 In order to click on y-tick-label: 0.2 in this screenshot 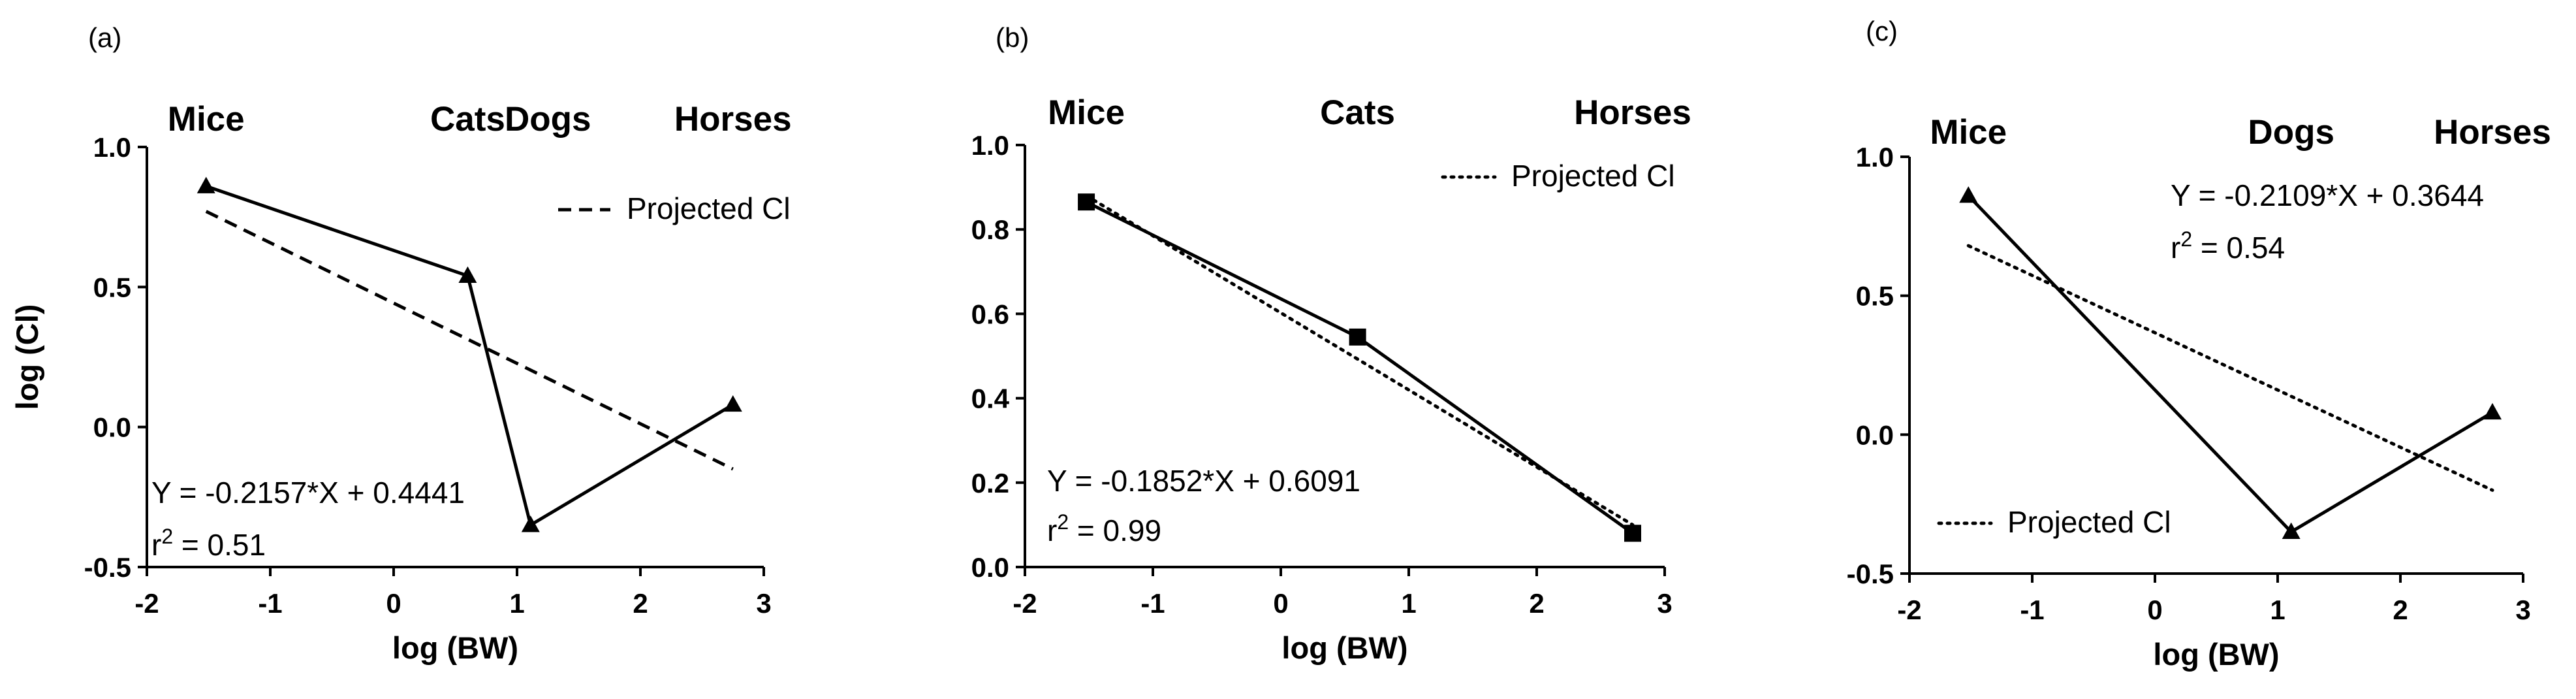, I will do `click(990, 483)`.